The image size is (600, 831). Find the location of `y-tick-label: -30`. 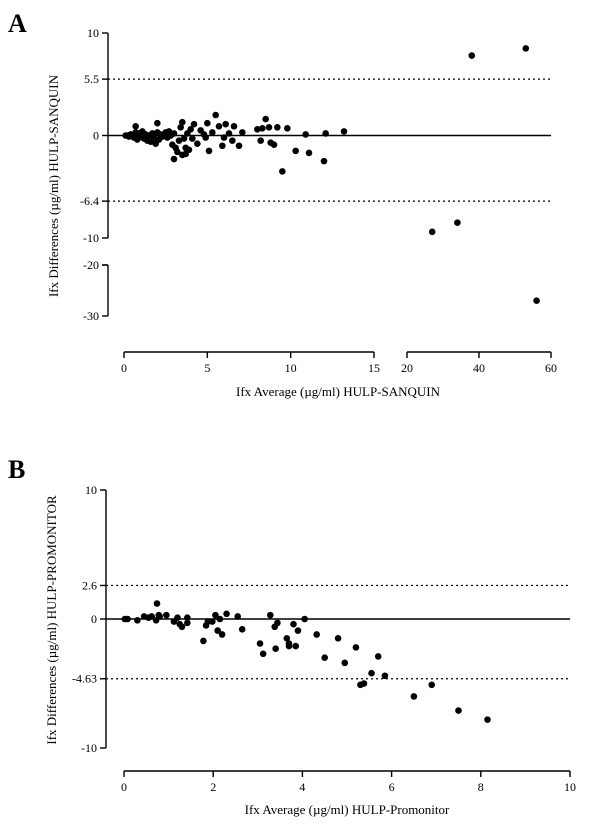

y-tick-label: -30 is located at coordinates (91, 316).